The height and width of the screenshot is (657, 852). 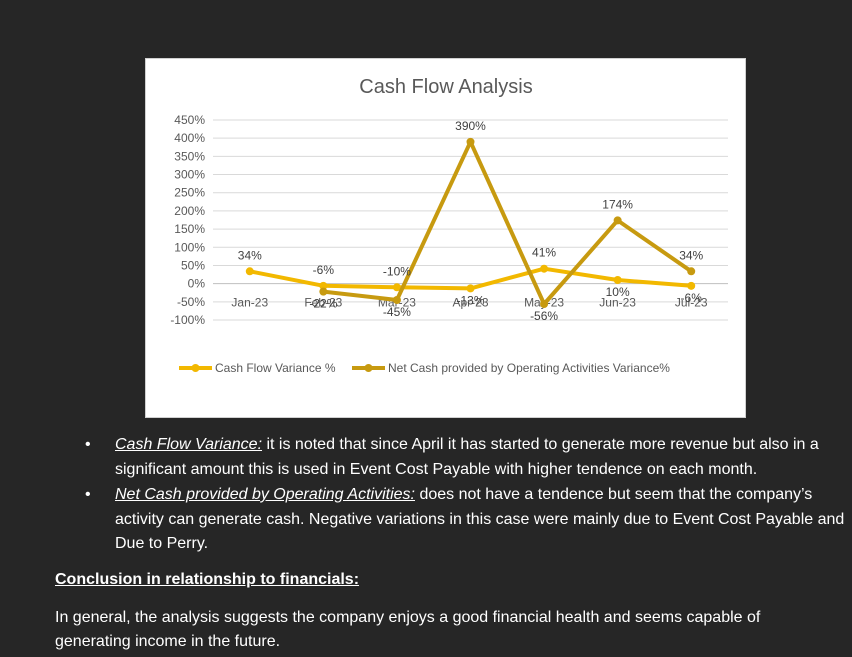 What do you see at coordinates (508, 222) in the screenshot?
I see `series-line` at bounding box center [508, 222].